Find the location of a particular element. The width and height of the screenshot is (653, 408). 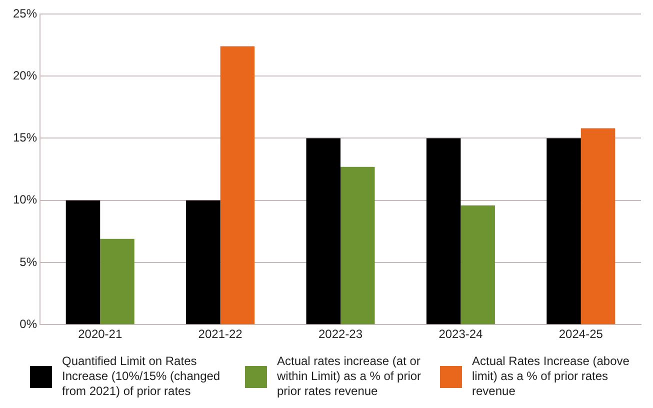

x-tick-label: 2023-24 is located at coordinates (461, 334).